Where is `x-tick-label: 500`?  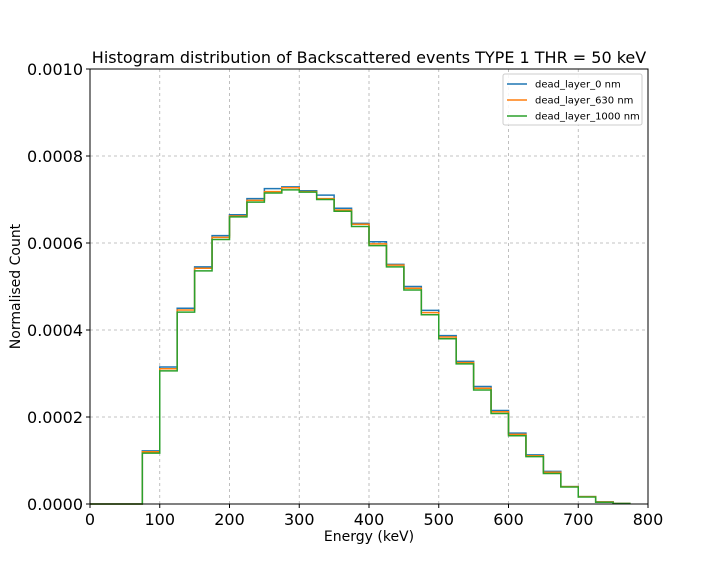
x-tick-label: 500 is located at coordinates (438, 519).